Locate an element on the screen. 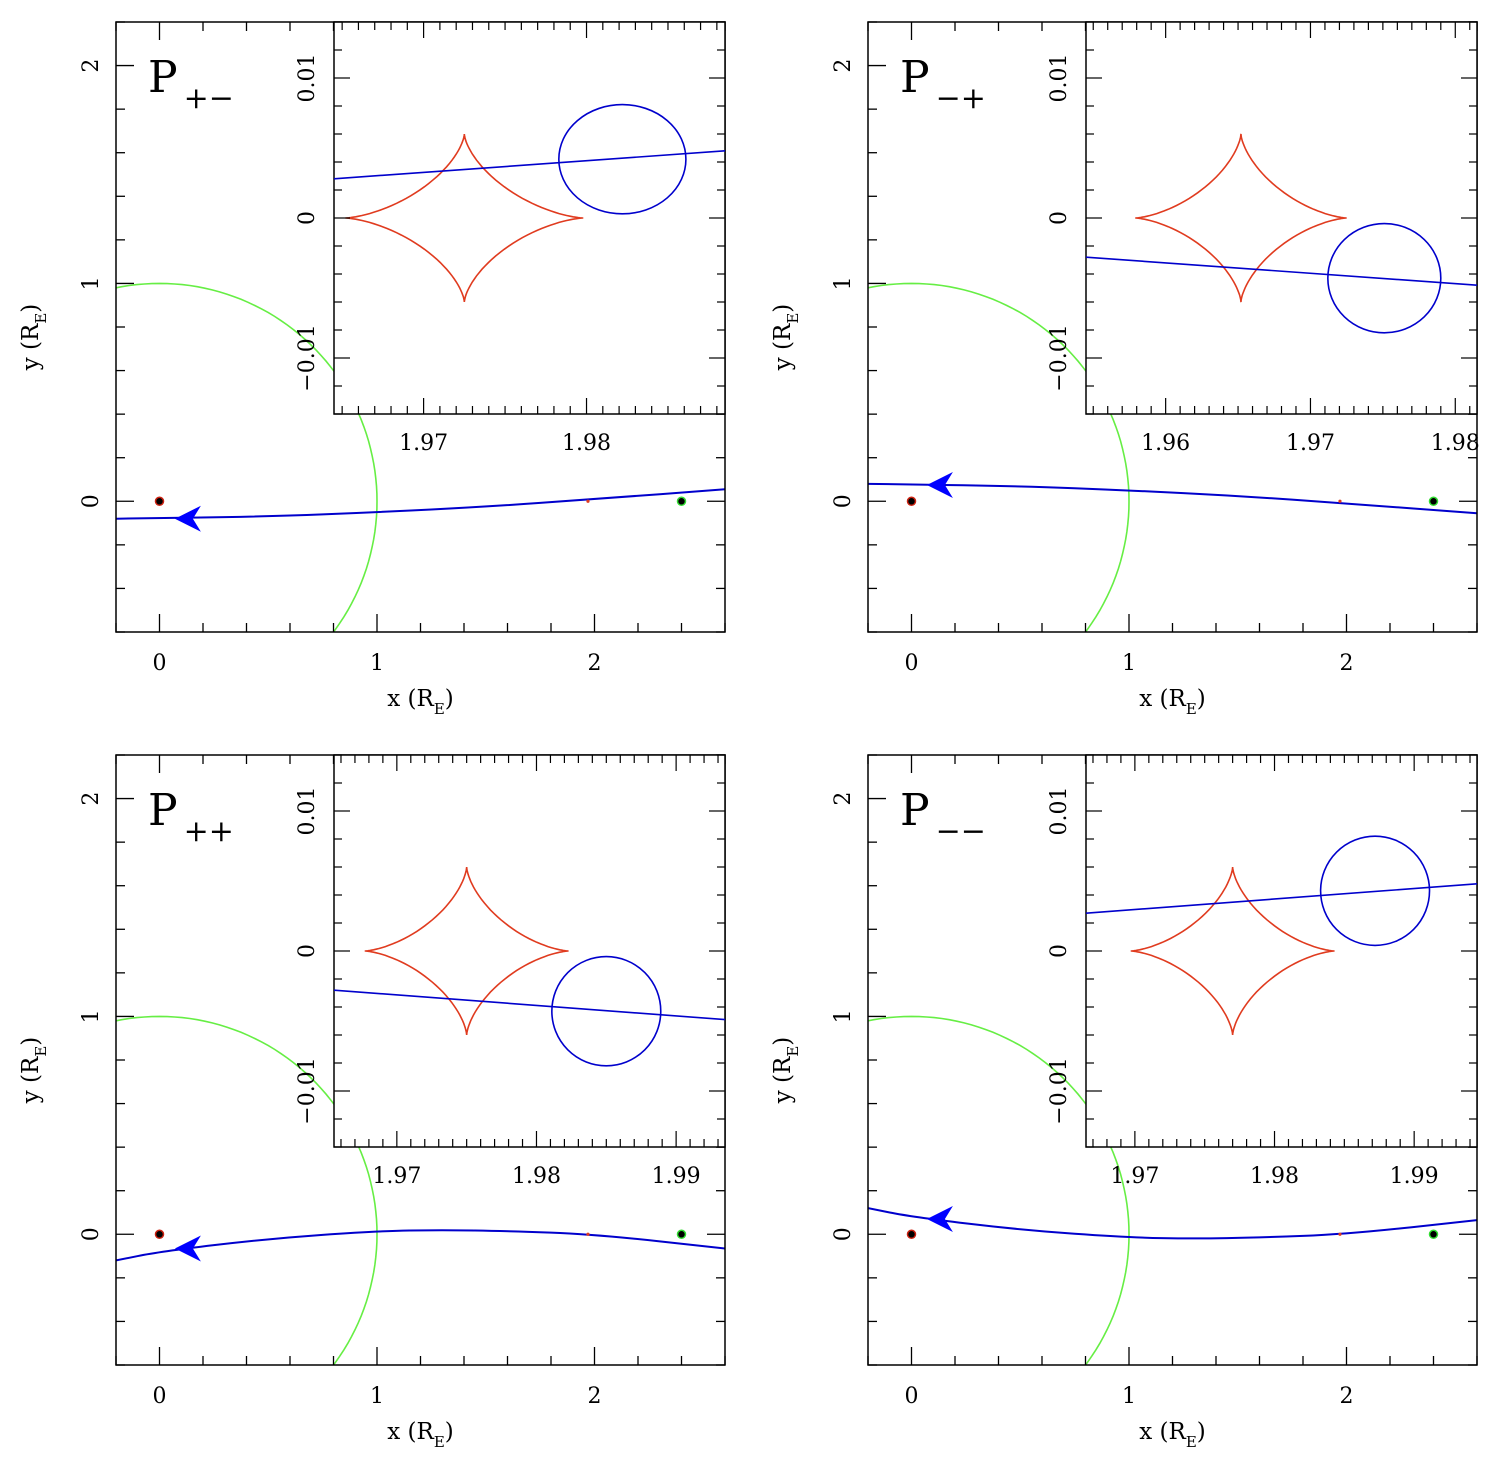 The width and height of the screenshot is (1500, 1476). inset: 1.96 1.97 1.98 0.01 0 −0.01 is located at coordinates (1263, 238).